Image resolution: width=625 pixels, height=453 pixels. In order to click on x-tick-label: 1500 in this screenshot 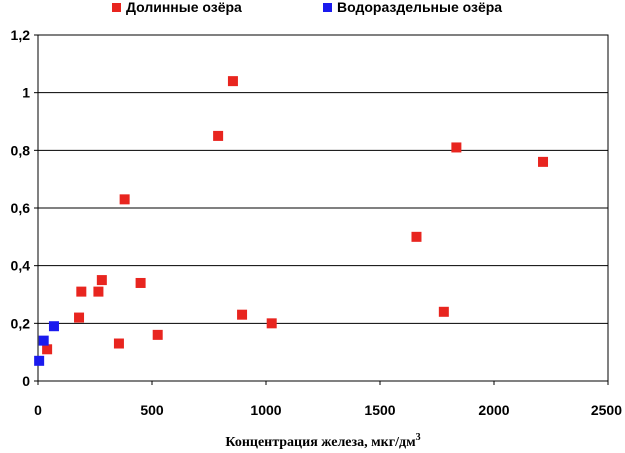, I will do `click(379, 410)`.